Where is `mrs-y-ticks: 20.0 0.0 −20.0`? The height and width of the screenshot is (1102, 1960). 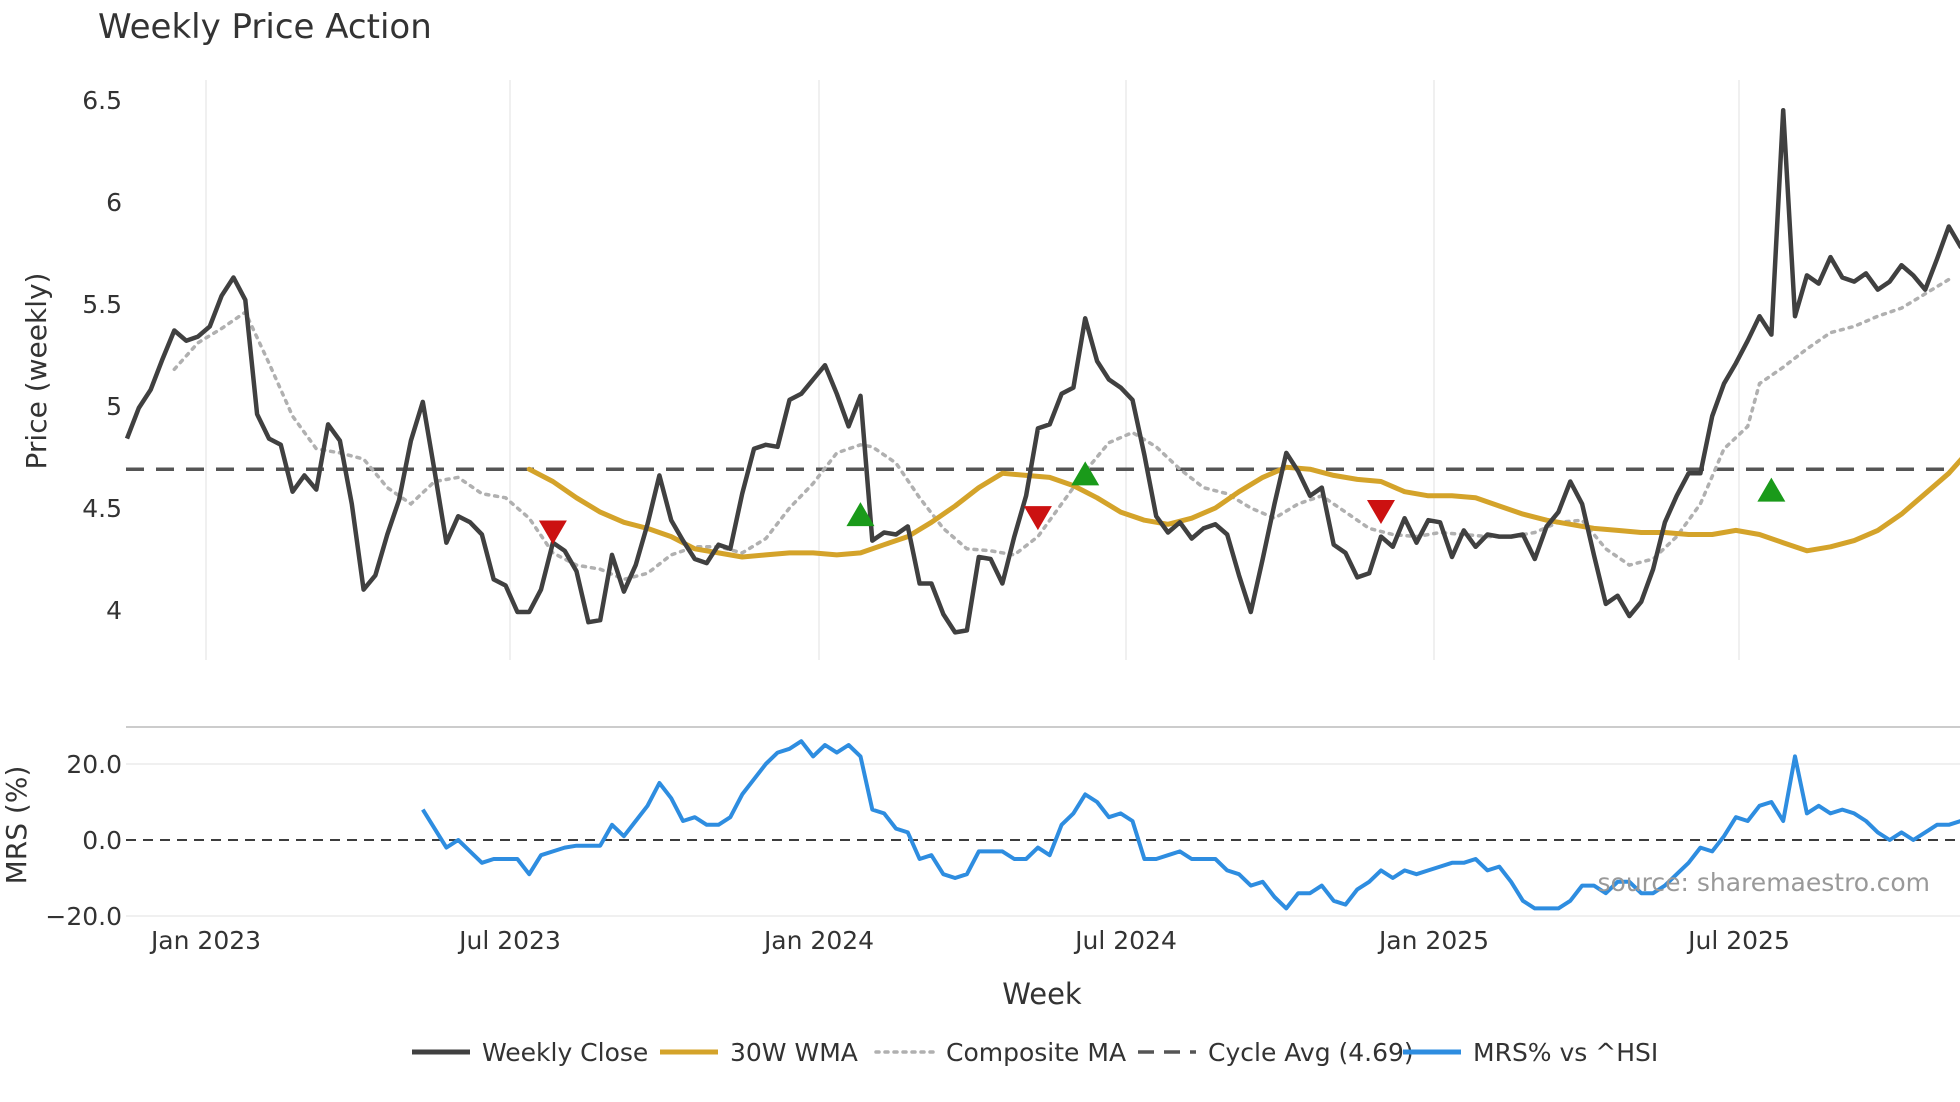 mrs-y-ticks: 20.0 0.0 −20.0 is located at coordinates (83, 840).